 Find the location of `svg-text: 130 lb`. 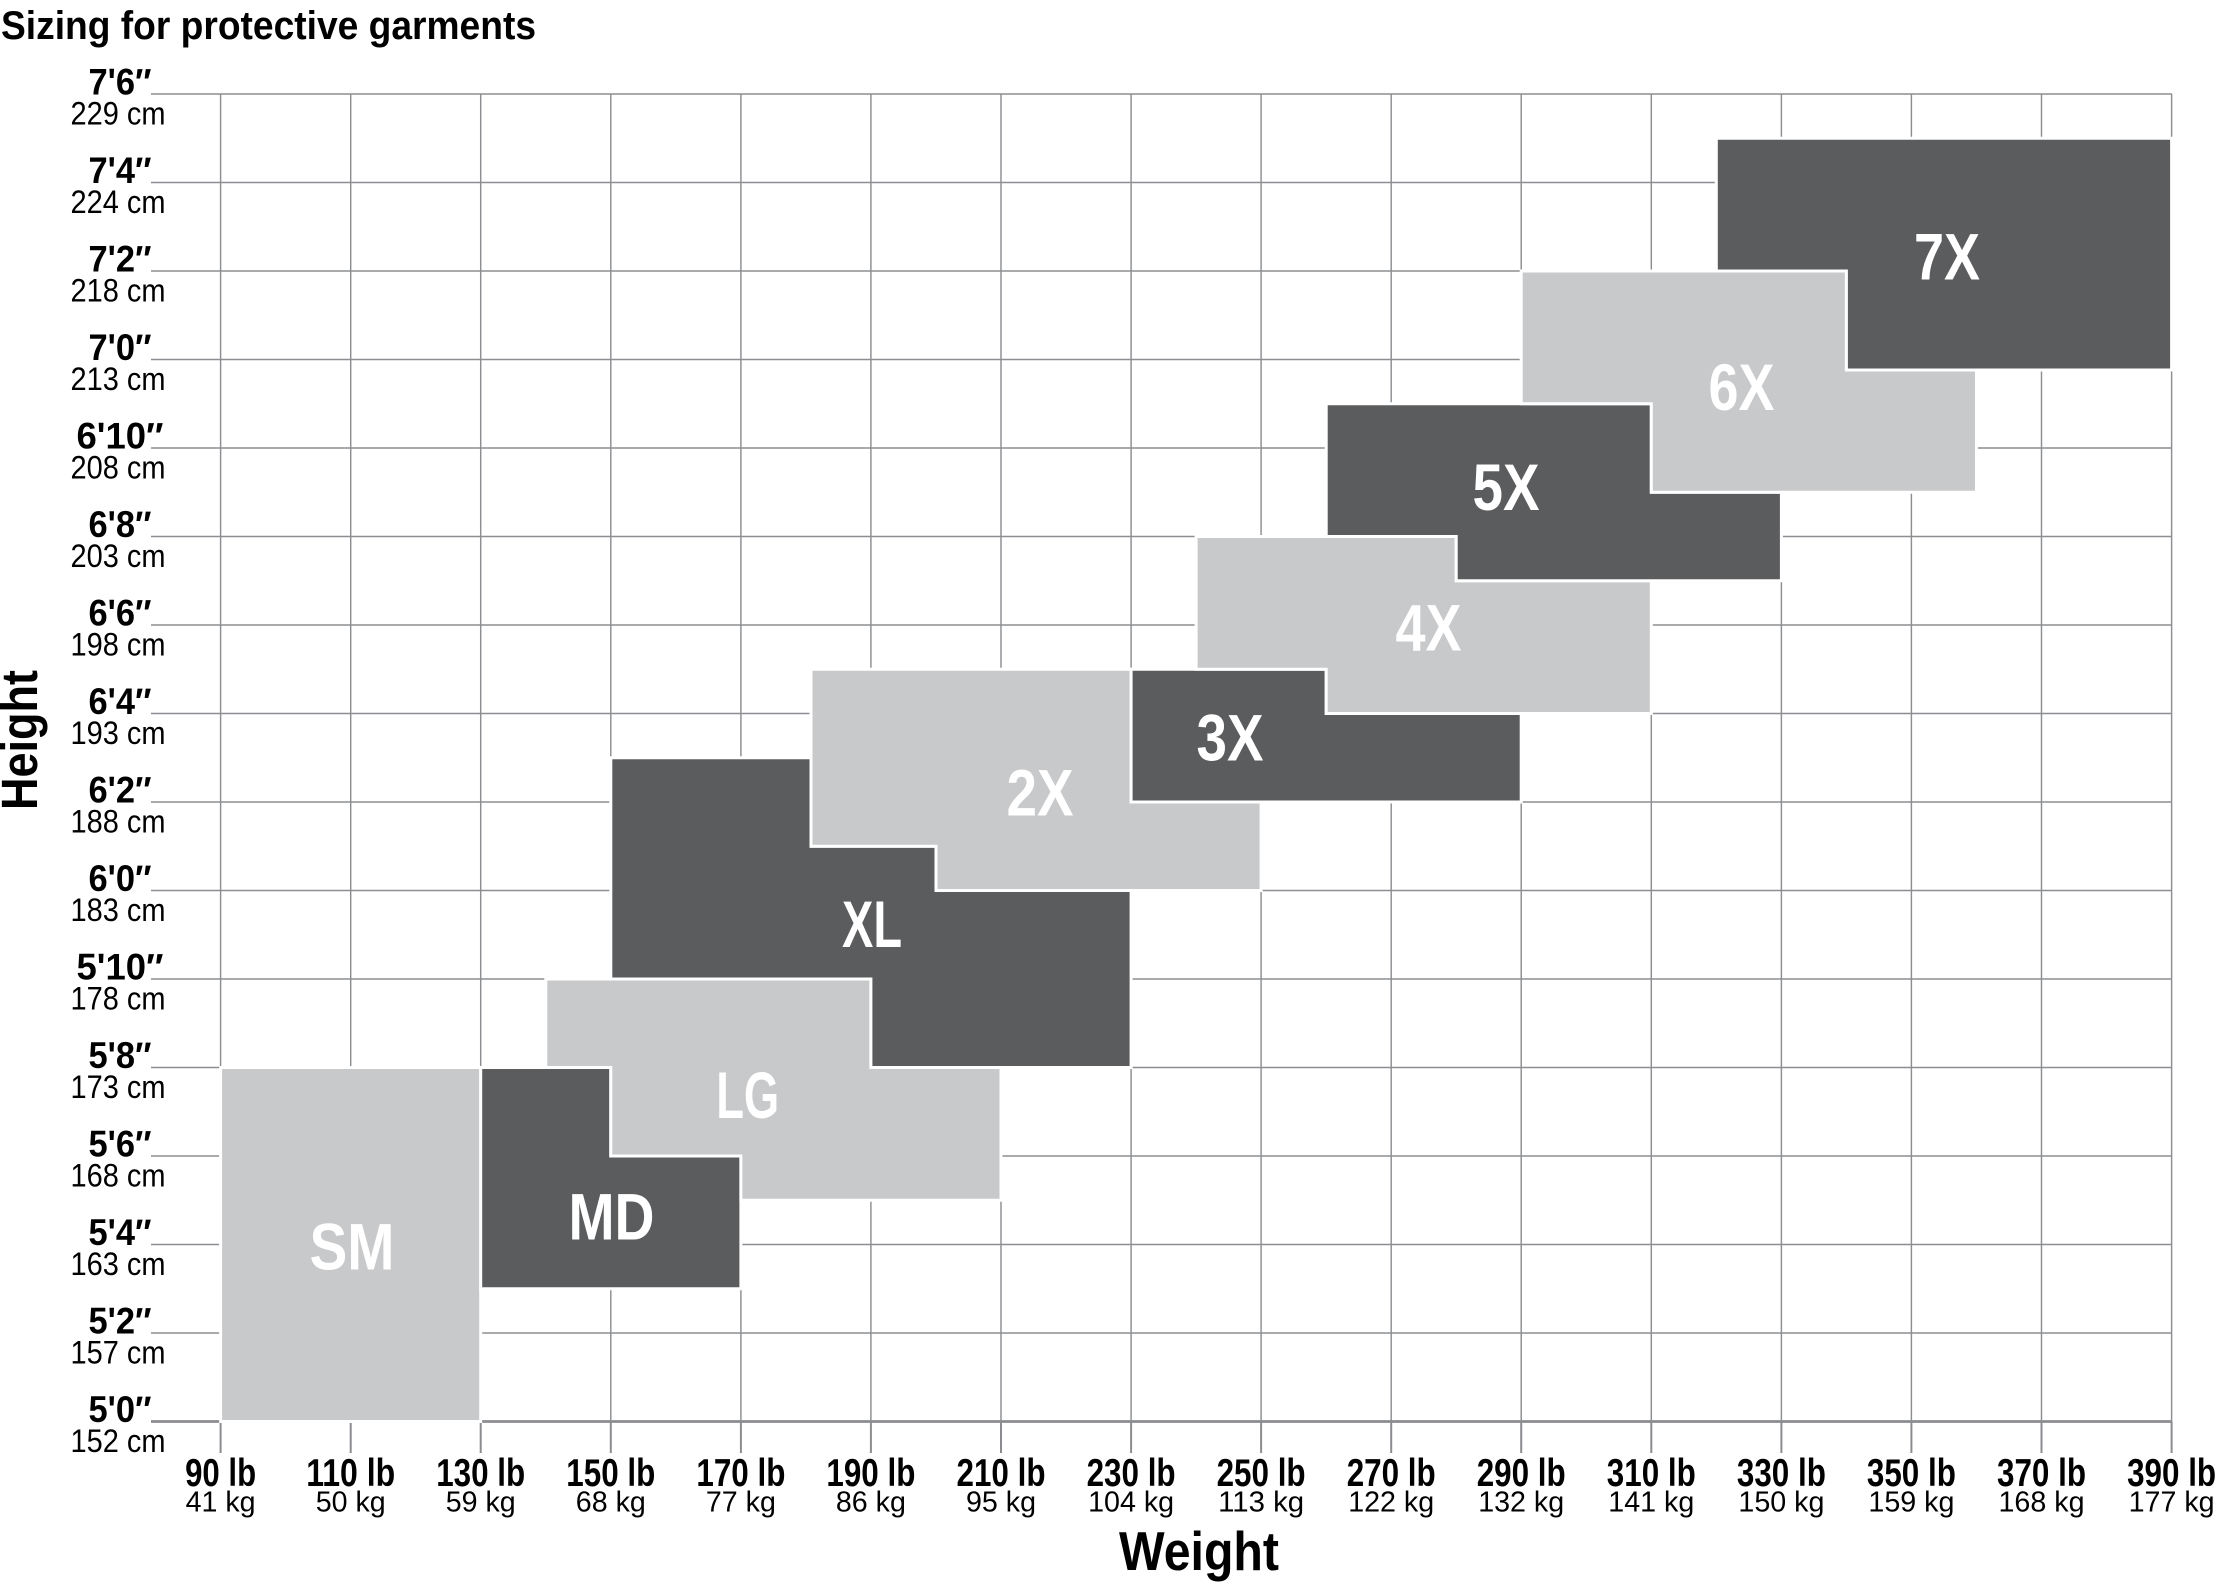

svg-text: 130 lb is located at coordinates (480, 1473).